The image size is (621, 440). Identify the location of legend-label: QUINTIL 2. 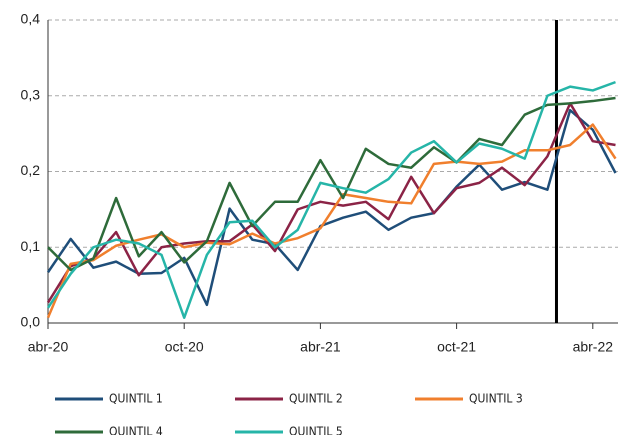
(316, 399).